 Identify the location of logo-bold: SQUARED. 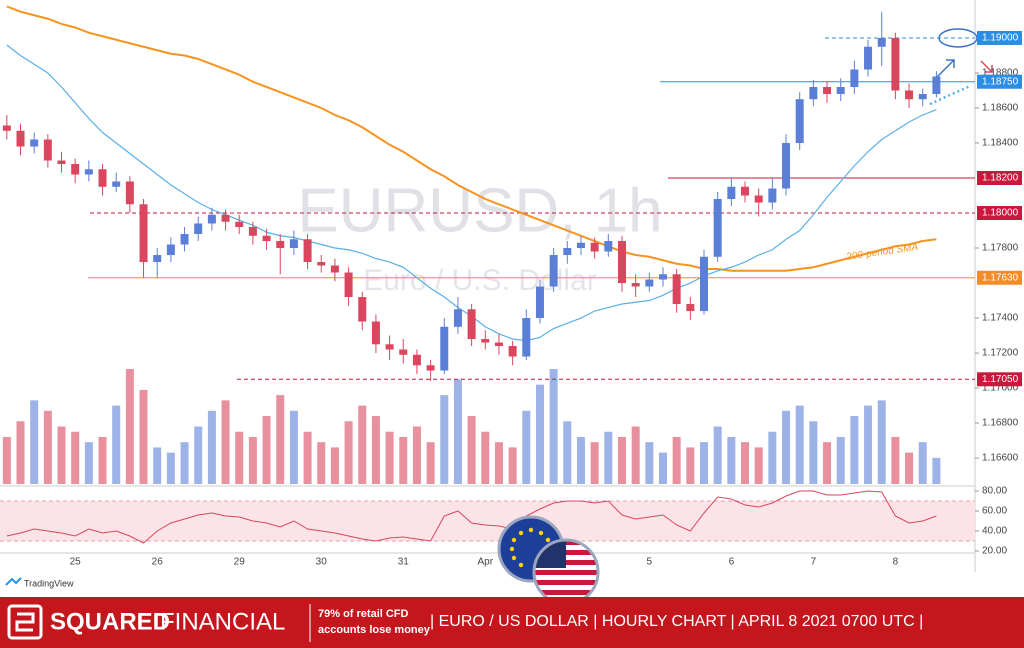
(110, 621).